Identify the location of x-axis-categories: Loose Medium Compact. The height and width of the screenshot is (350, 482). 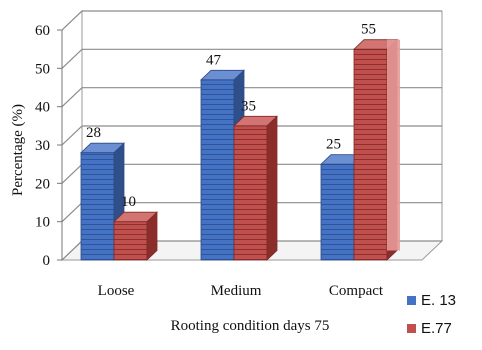
(241, 291).